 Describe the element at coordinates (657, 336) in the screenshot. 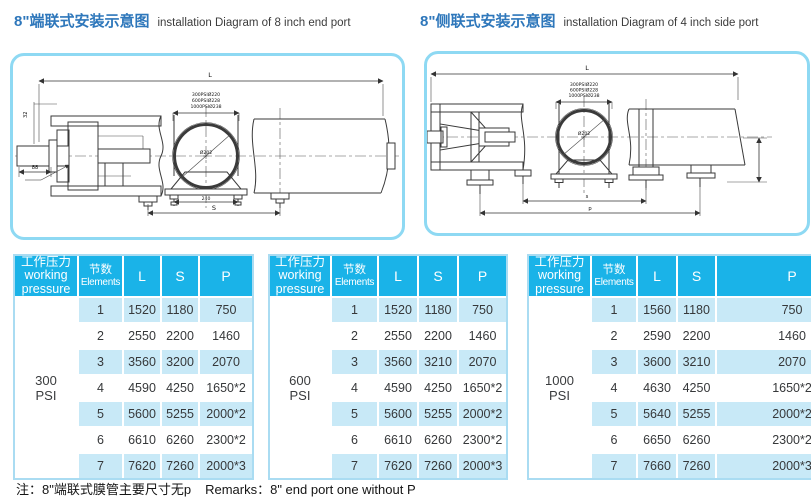

I see `value-cell: 2590` at that location.